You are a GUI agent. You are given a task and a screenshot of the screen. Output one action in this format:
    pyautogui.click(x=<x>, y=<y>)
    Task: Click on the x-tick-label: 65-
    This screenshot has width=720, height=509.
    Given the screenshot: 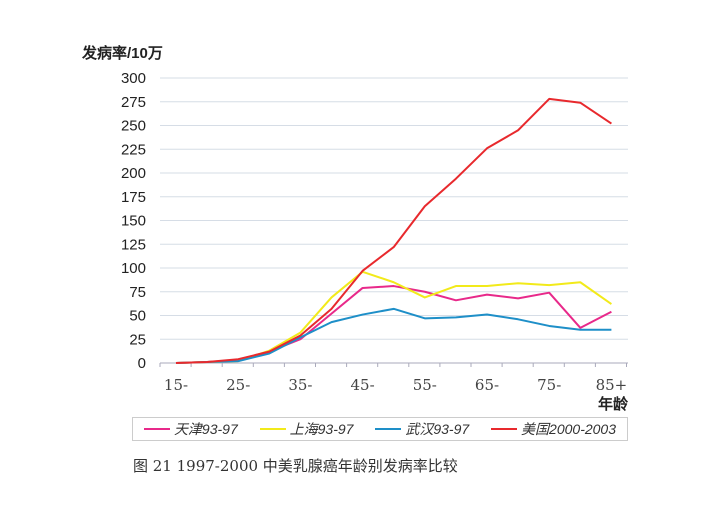 What is the action you would take?
    pyautogui.click(x=487, y=385)
    